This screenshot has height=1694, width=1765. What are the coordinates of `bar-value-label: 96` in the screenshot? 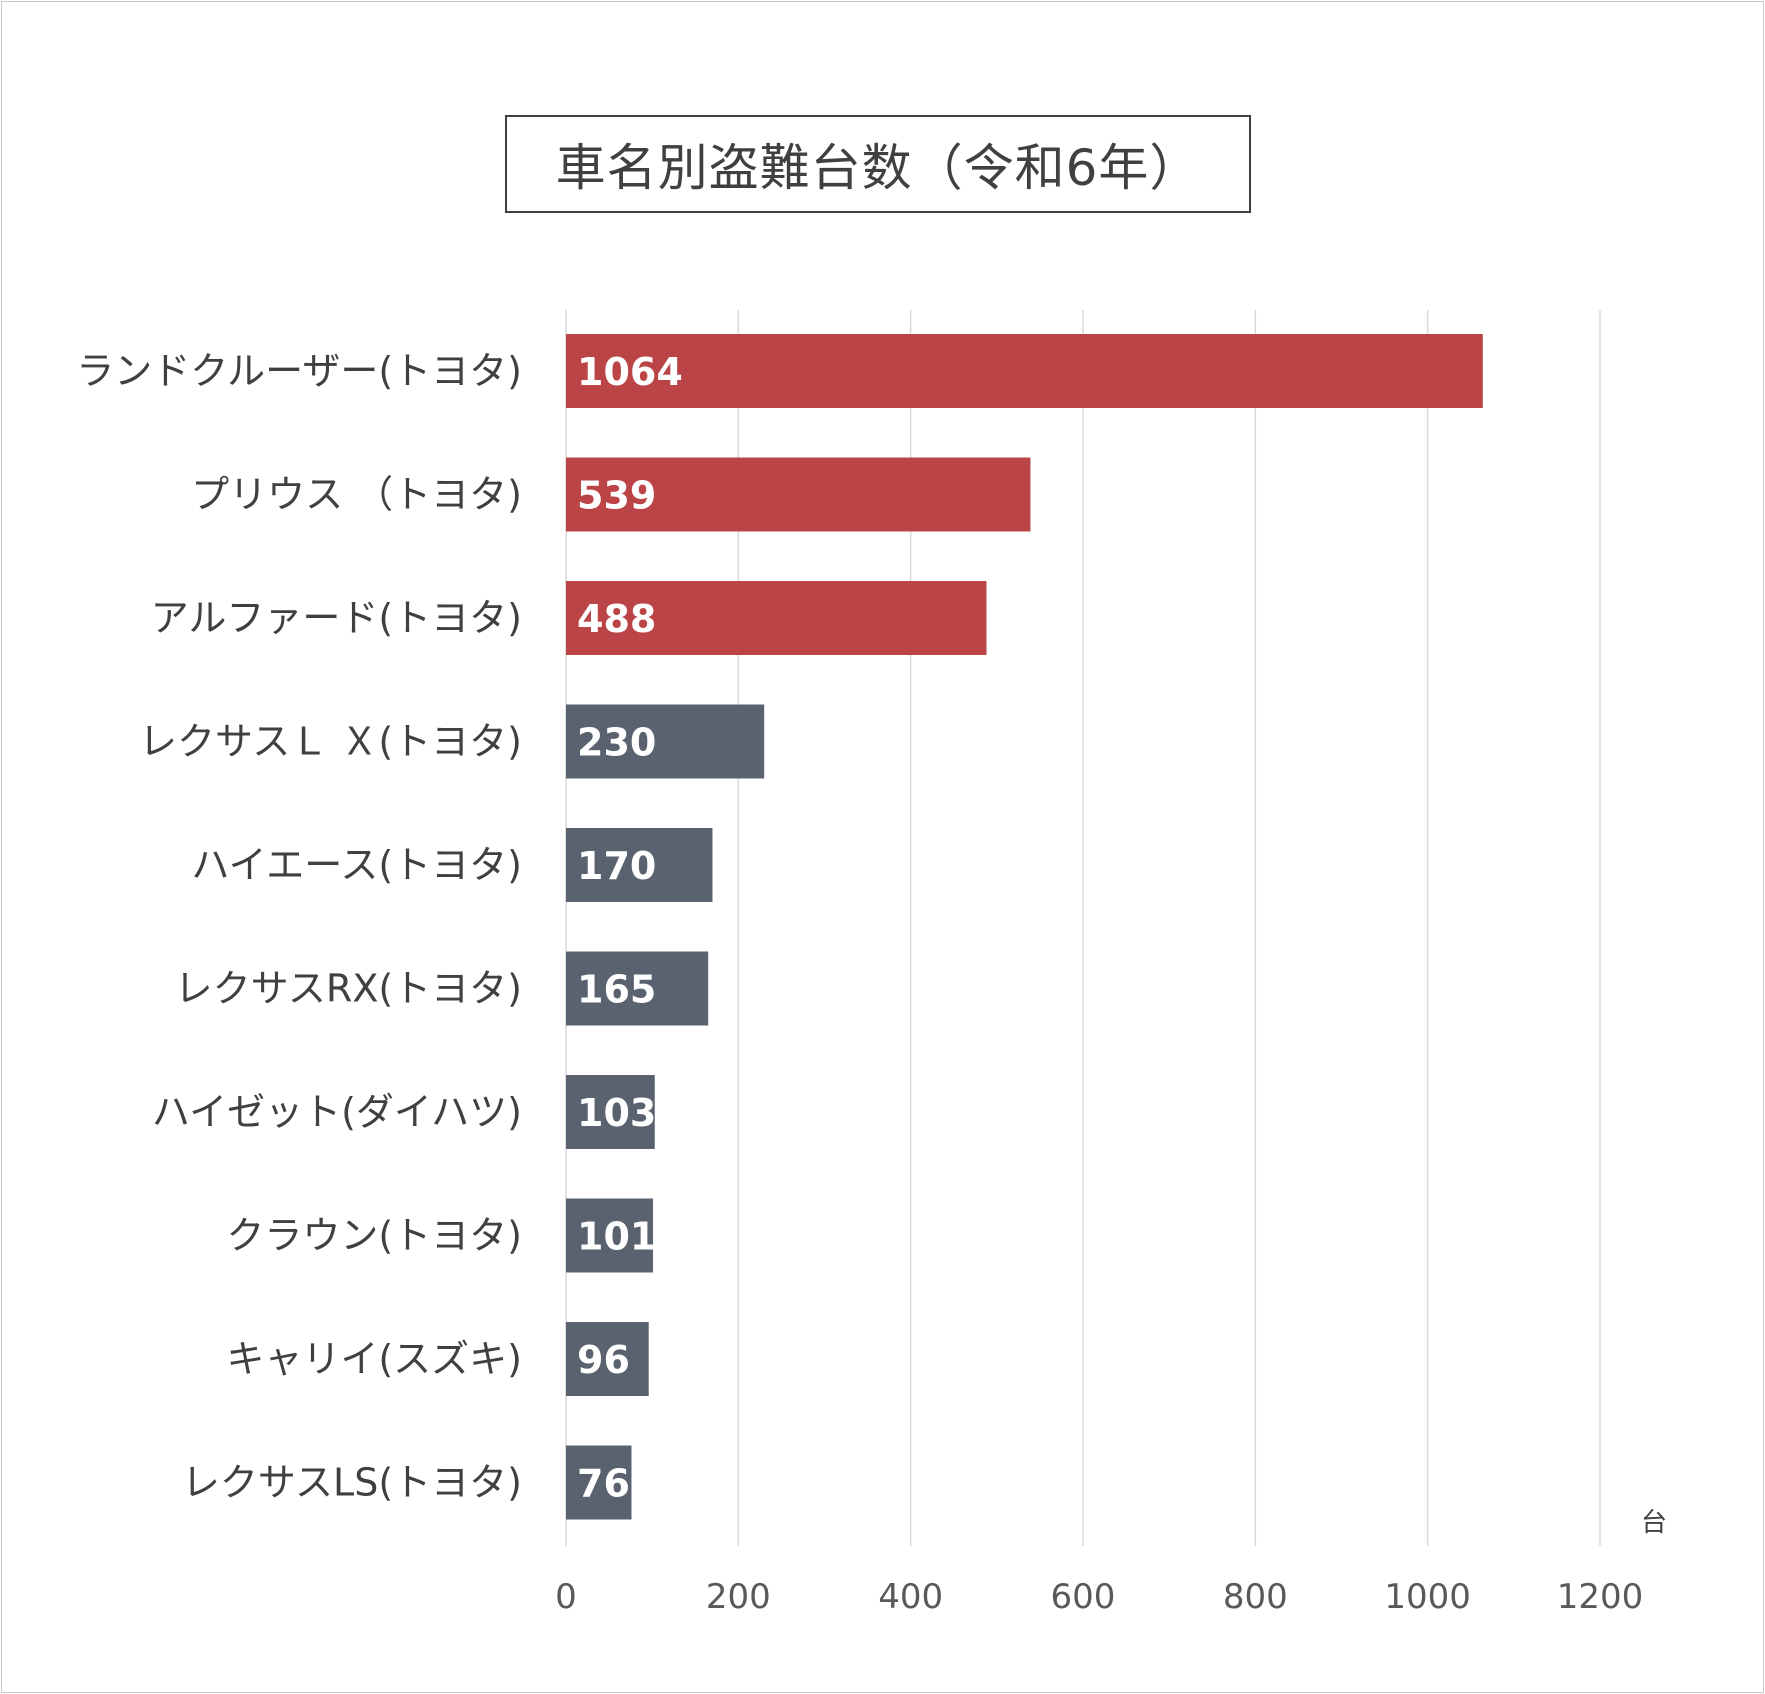 It's located at (603, 1360).